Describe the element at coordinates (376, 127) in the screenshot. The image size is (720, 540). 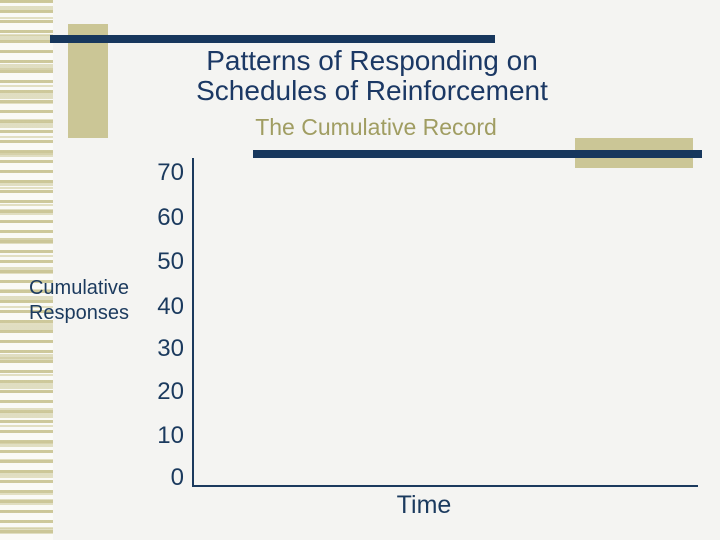
I see `slide-subtitle: The Cumulative Record` at that location.